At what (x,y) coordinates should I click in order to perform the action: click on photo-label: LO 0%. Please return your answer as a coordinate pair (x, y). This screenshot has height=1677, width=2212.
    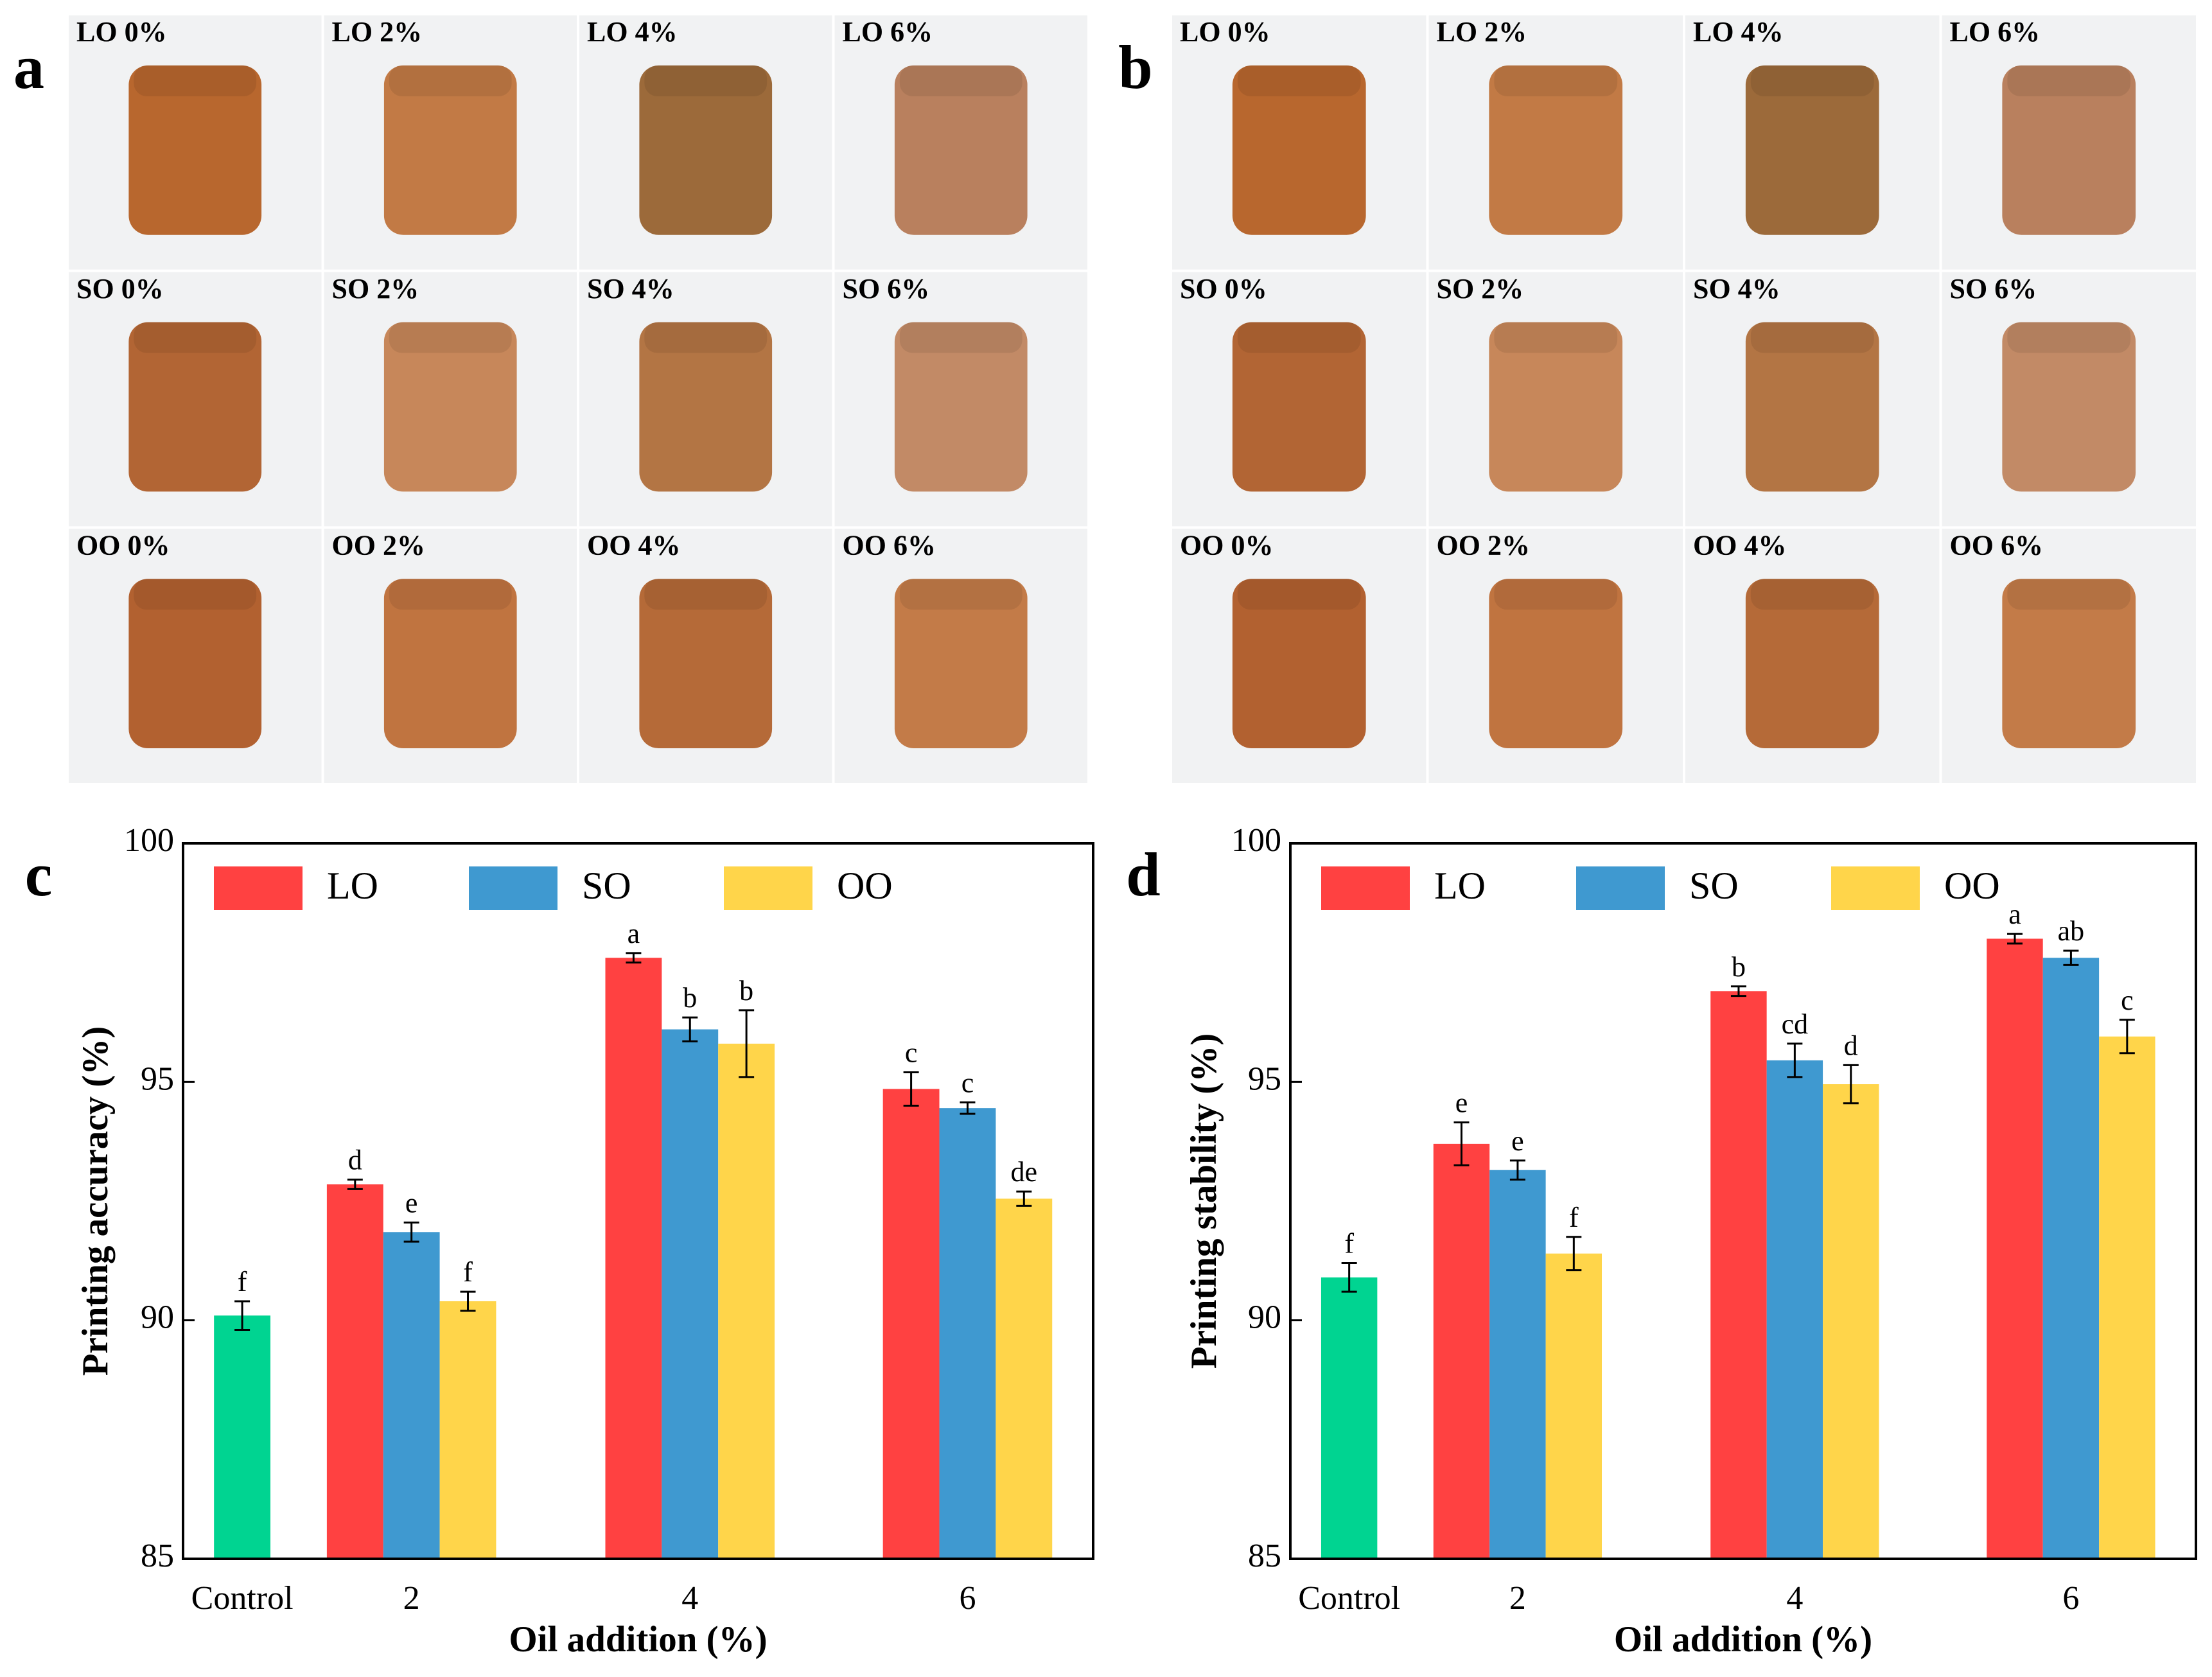
    Looking at the image, I should click on (1225, 32).